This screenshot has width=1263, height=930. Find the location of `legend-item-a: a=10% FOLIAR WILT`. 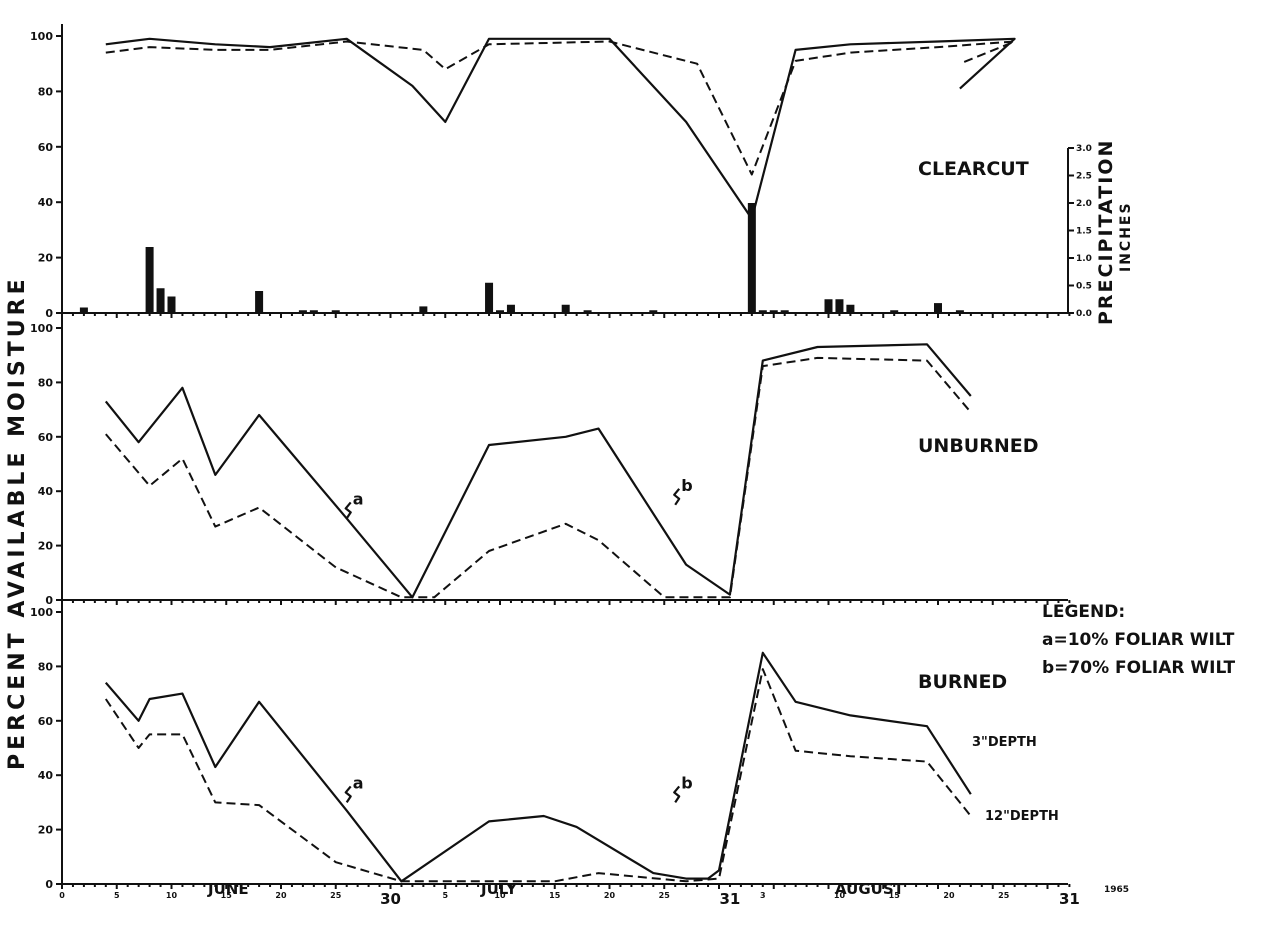

legend-item-a: a=10% FOLIAR WILT is located at coordinates (1138, 640).